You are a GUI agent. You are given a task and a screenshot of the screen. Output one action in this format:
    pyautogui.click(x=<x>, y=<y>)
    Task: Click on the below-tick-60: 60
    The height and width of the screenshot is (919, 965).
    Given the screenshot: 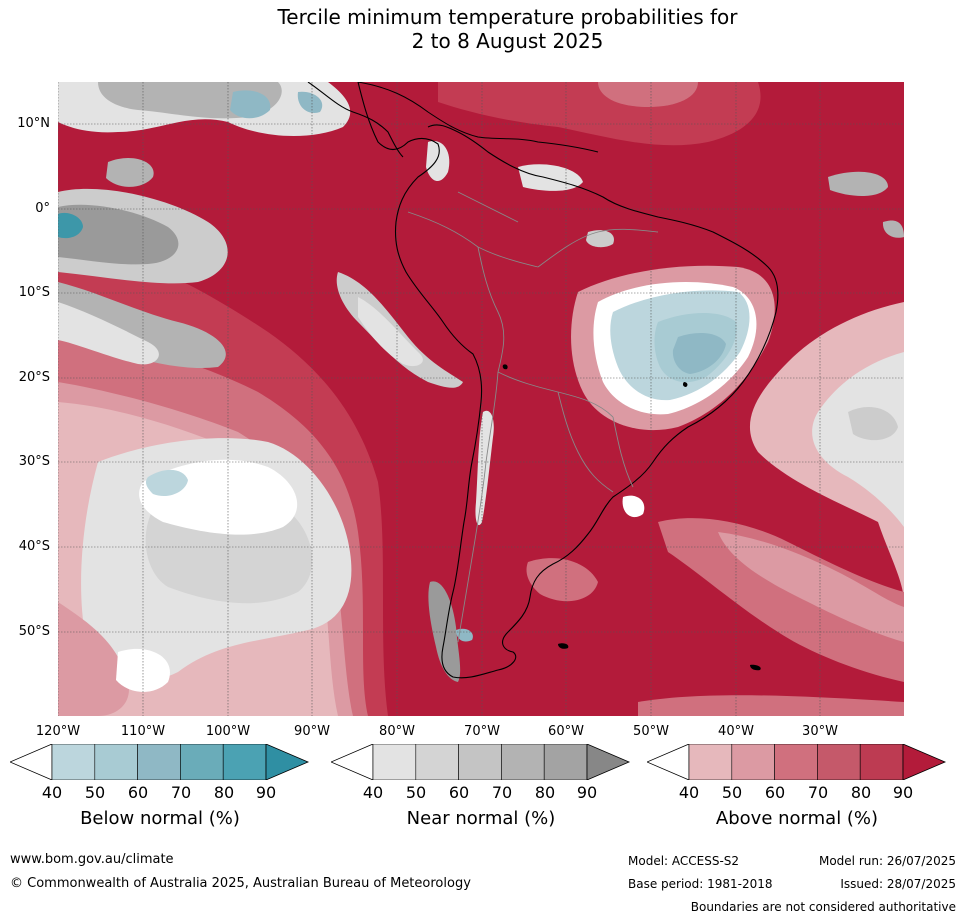 What is the action you would take?
    pyautogui.click(x=138, y=792)
    